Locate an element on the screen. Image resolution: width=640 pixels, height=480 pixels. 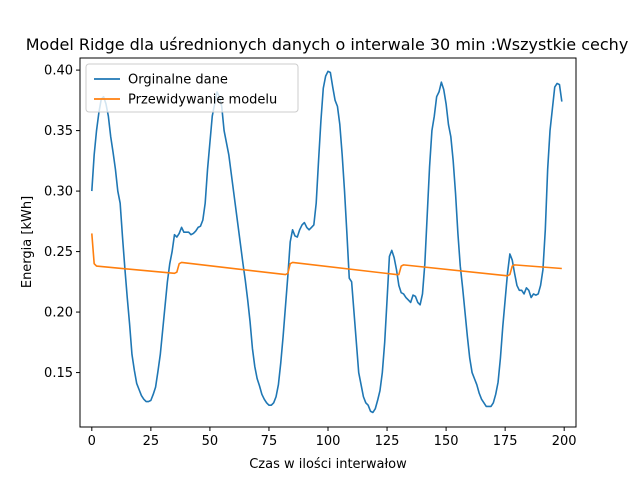
x-tick-label: 0 is located at coordinates (92, 441).